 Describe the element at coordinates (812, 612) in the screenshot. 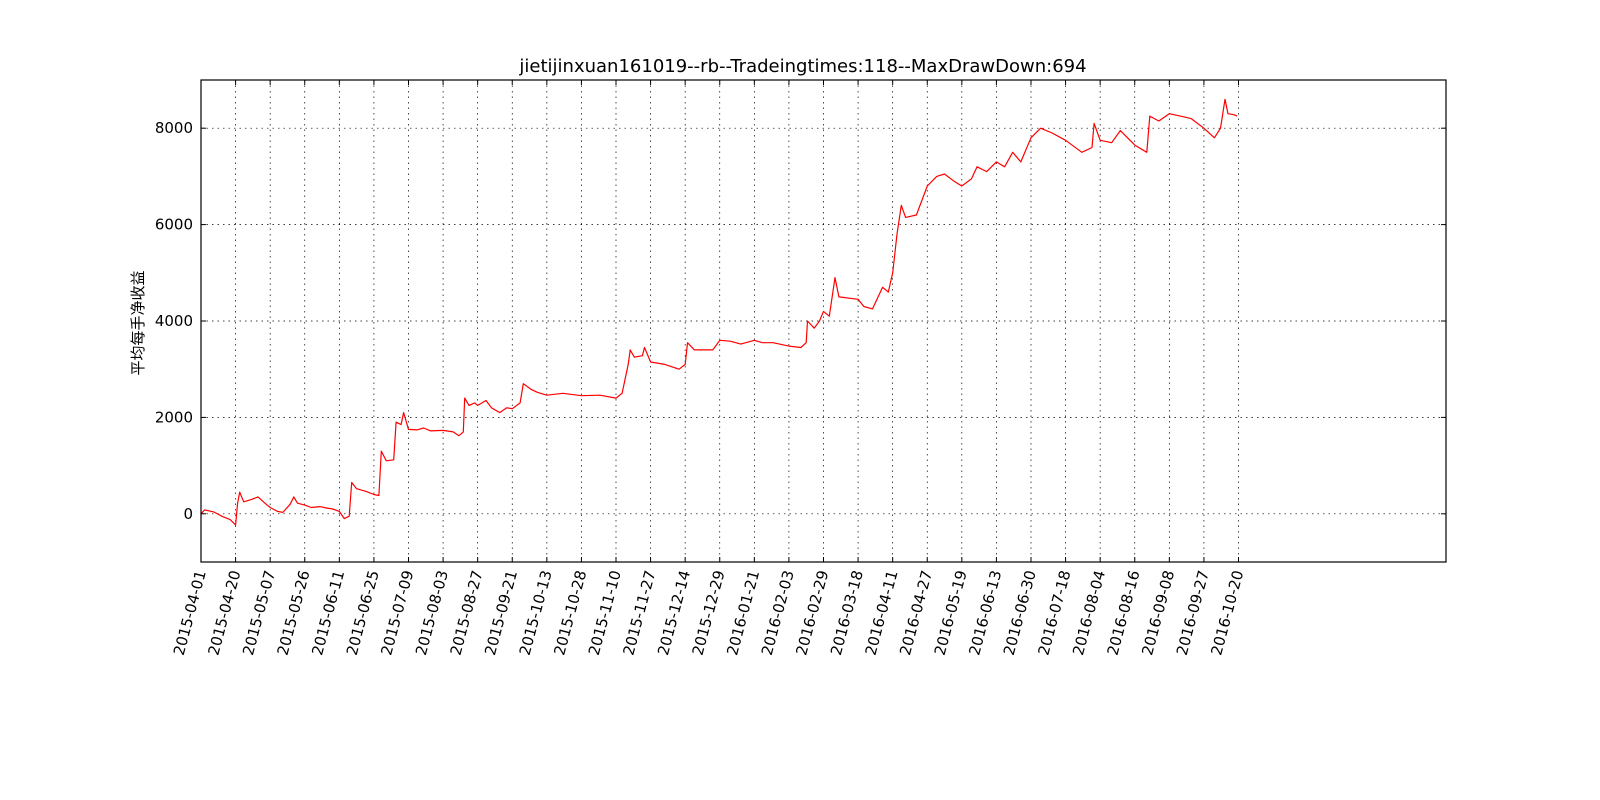

I see `x-tick-label: 2016-02-29` at that location.